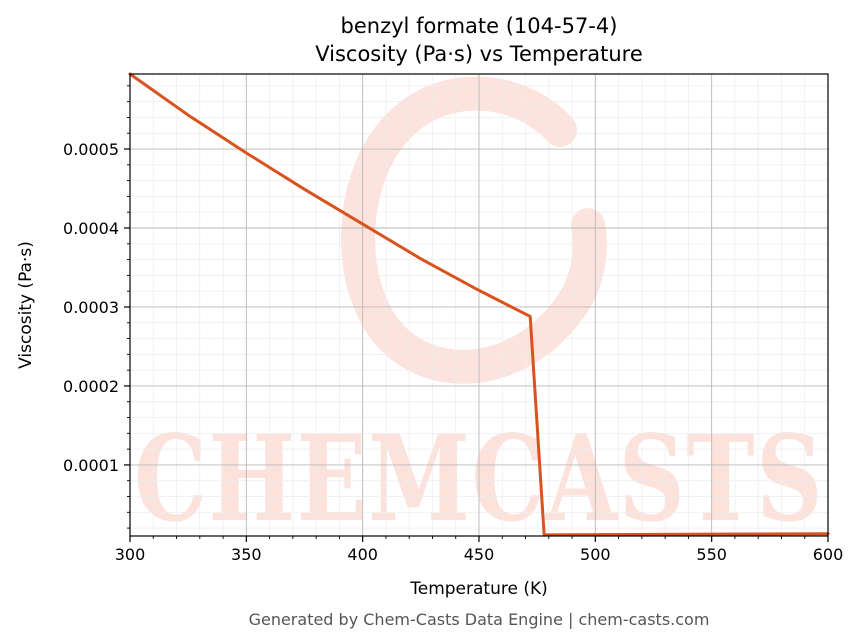  Describe the element at coordinates (91, 386) in the screenshot. I see `y-tick-label: 0.0002` at that location.